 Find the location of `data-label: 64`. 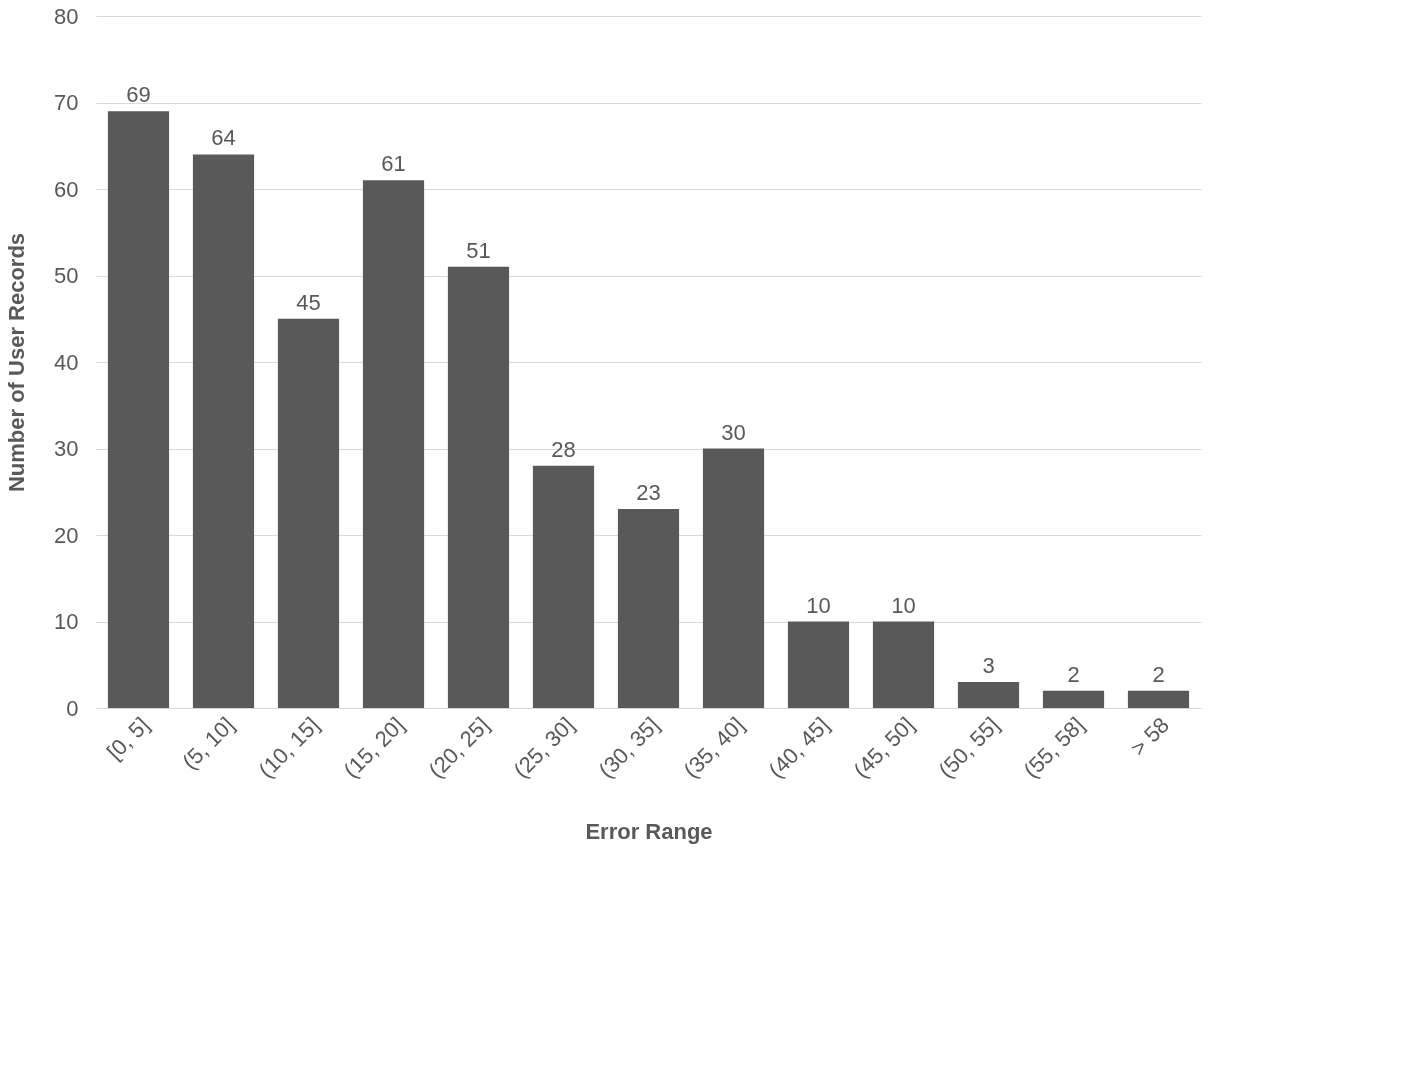

data-label: 64 is located at coordinates (223, 138).